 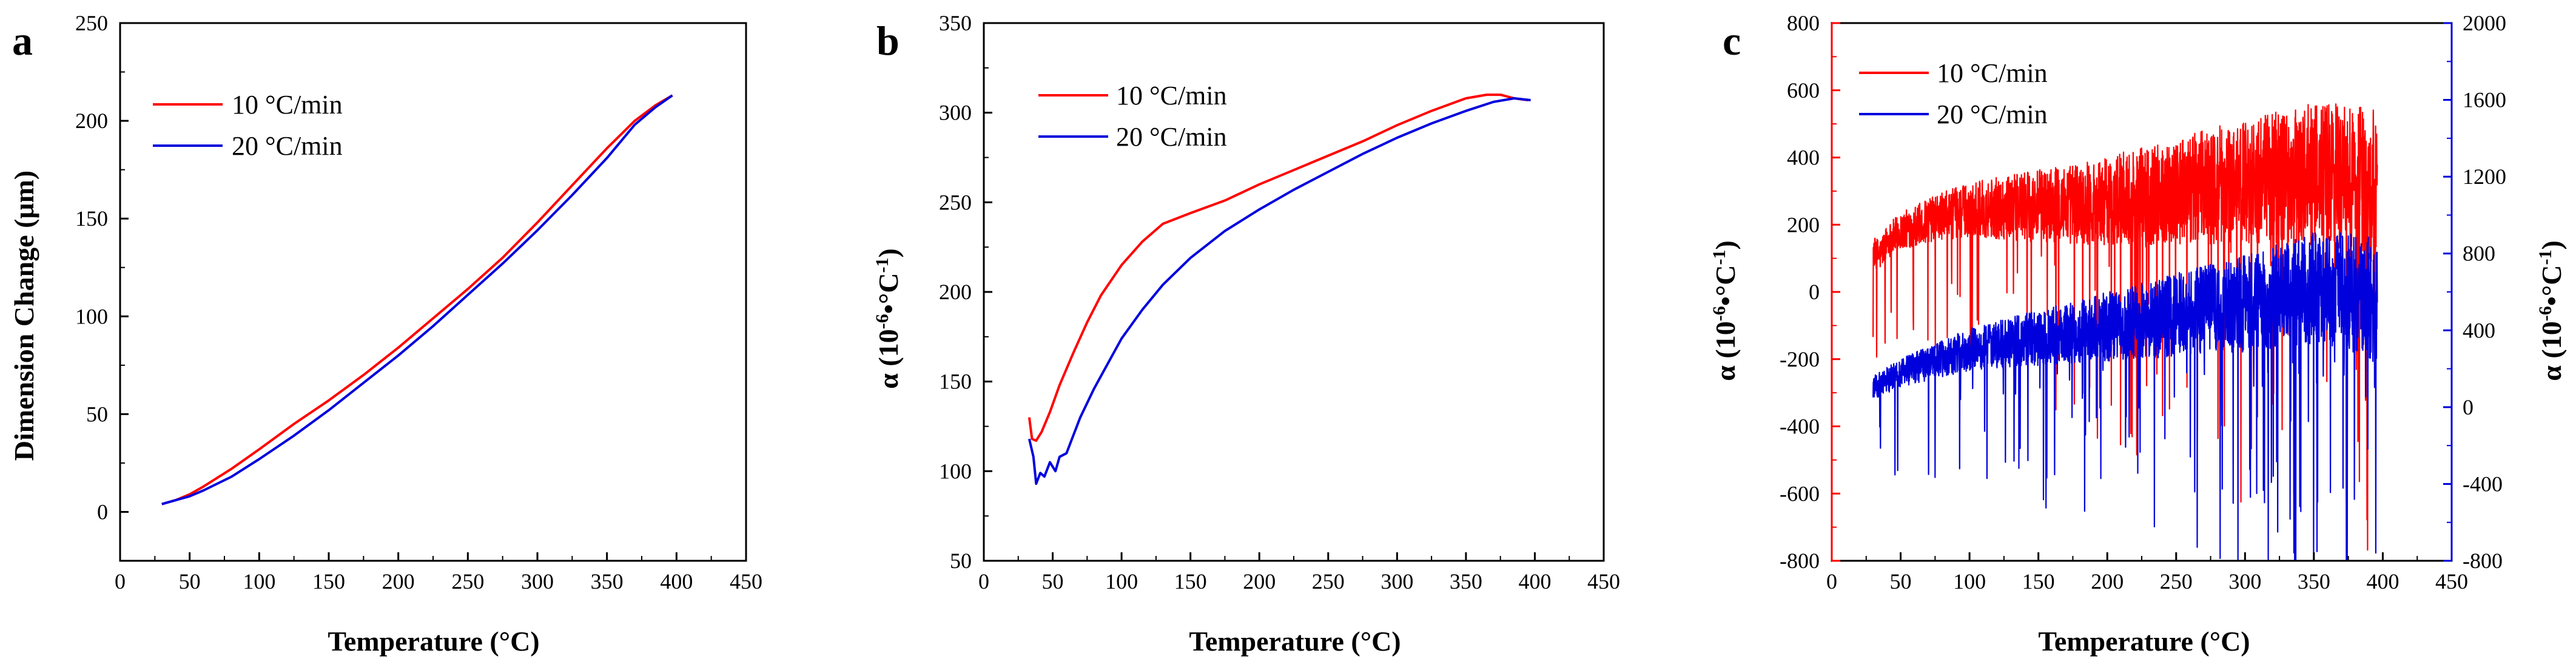 I want to click on y-tick-label-b-1: 100, so click(x=955, y=471).